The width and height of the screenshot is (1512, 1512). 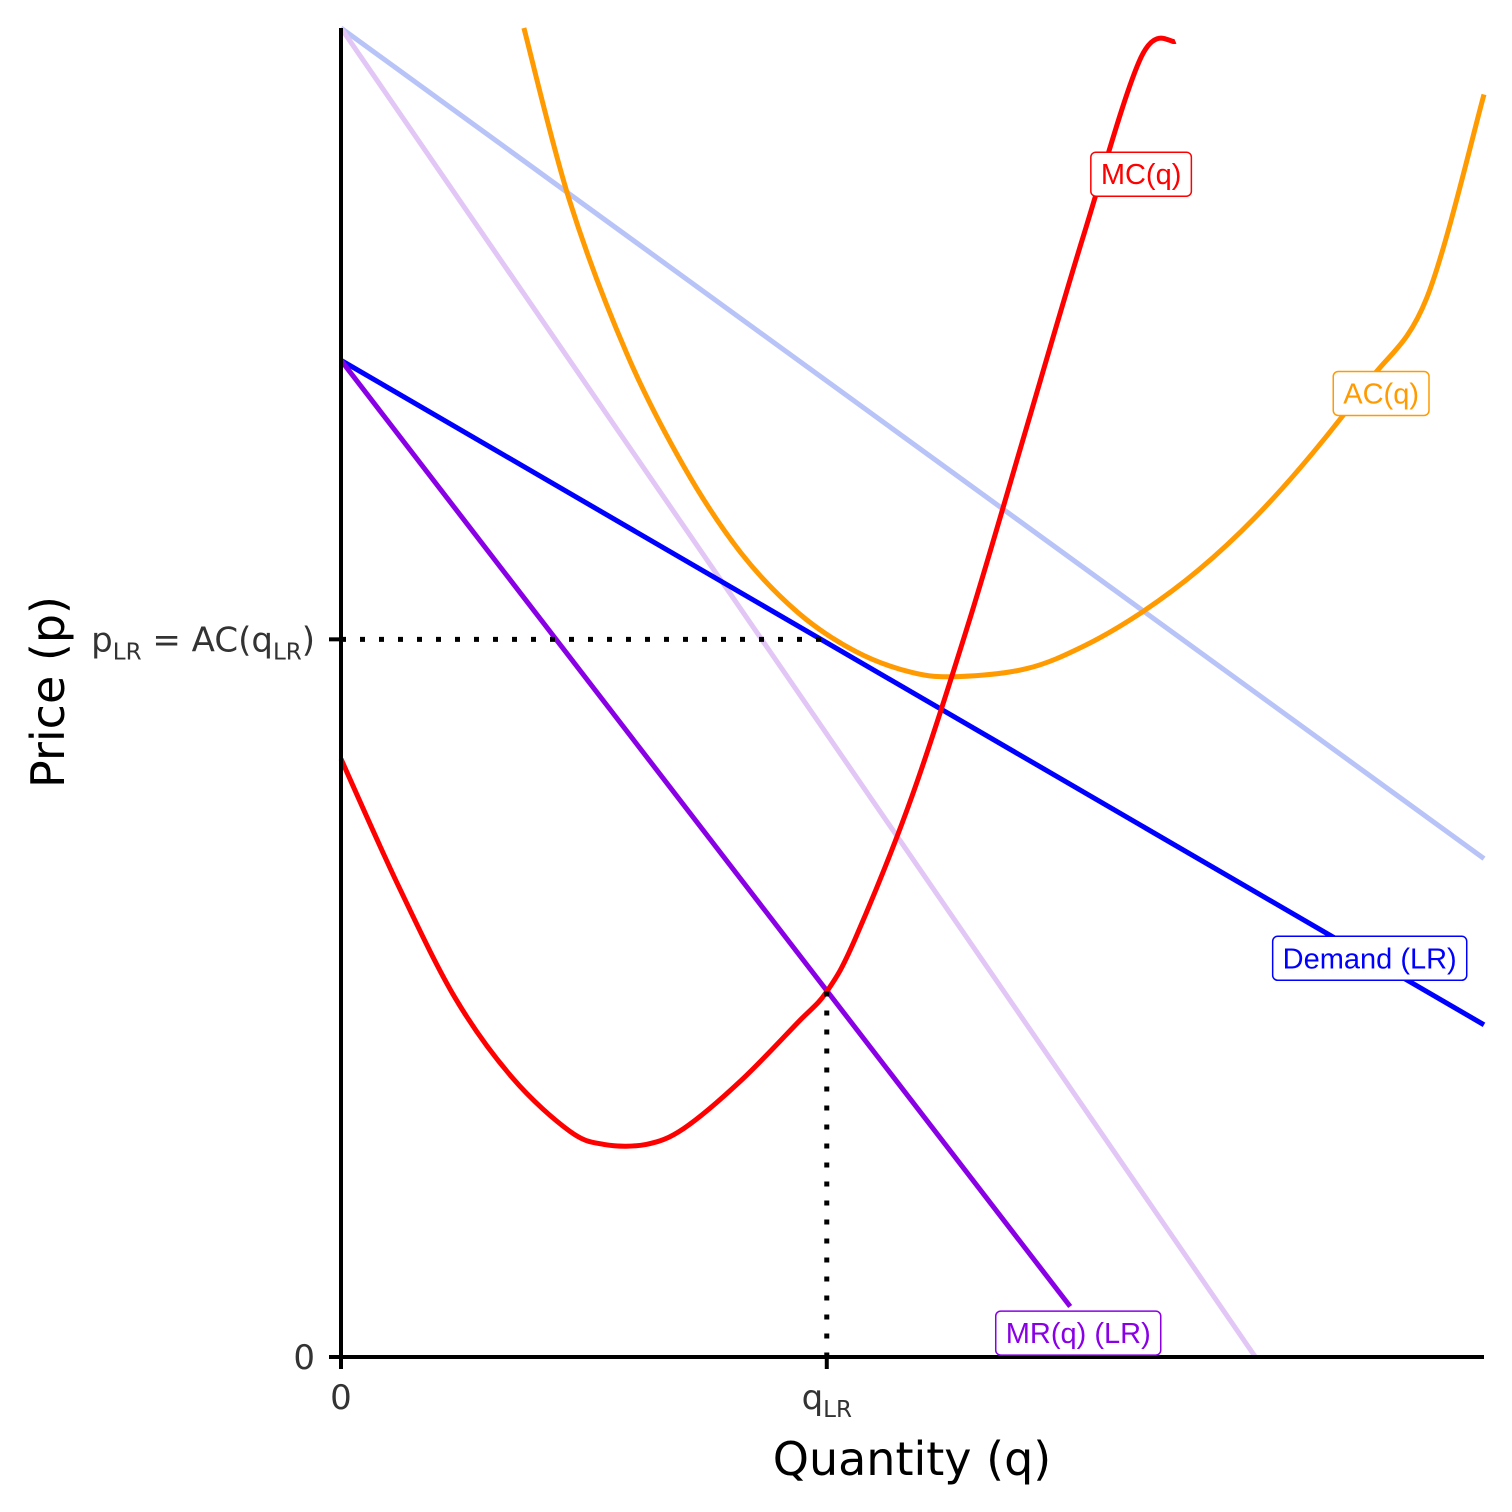 What do you see at coordinates (341, 1398) in the screenshot?
I see `x-tick-label: 0` at bounding box center [341, 1398].